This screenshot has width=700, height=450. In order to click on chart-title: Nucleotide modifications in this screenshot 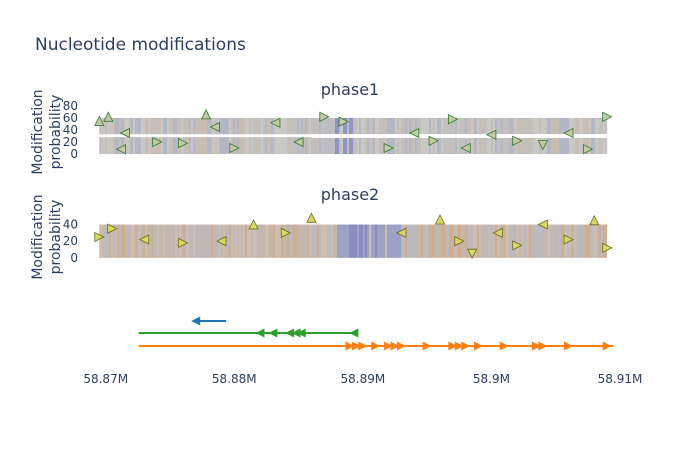, I will do `click(140, 45)`.